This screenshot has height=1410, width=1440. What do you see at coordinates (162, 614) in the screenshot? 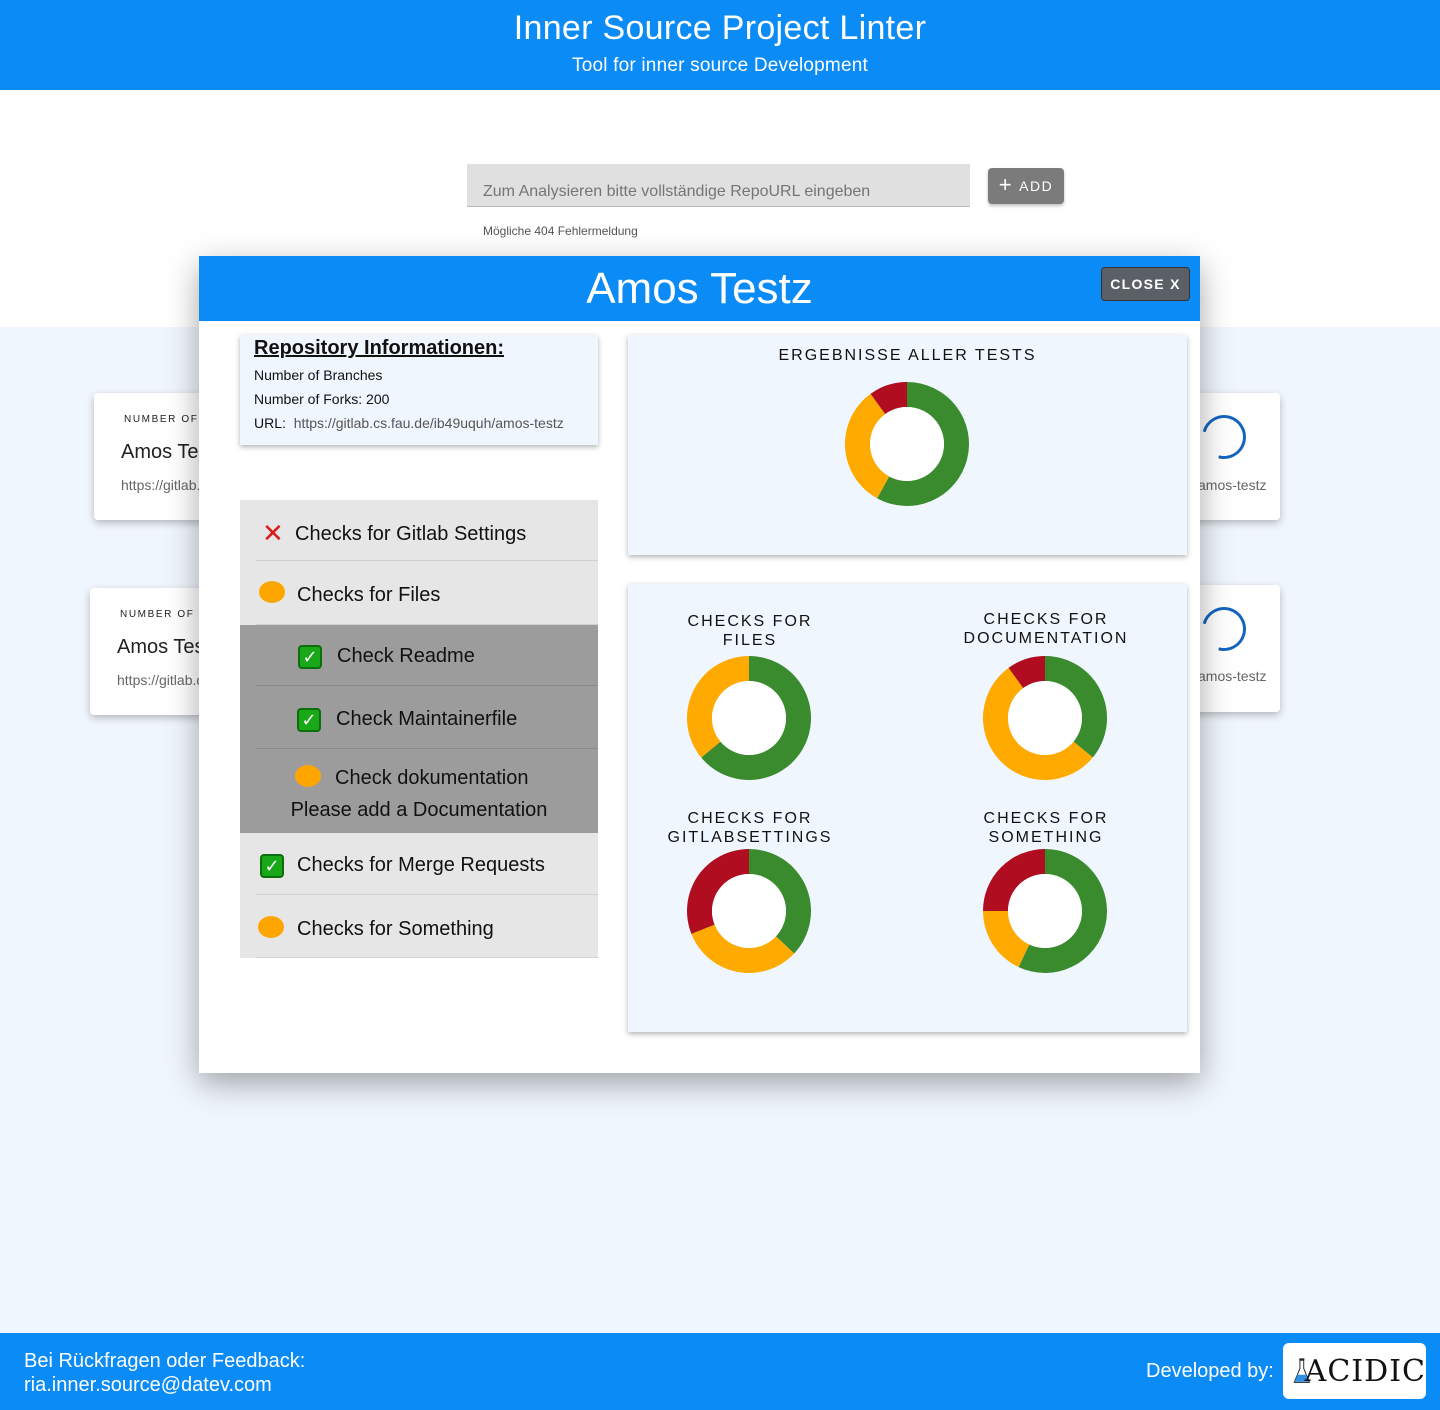
I see `repo-card-small-label: NUMBER OF F` at bounding box center [162, 614].